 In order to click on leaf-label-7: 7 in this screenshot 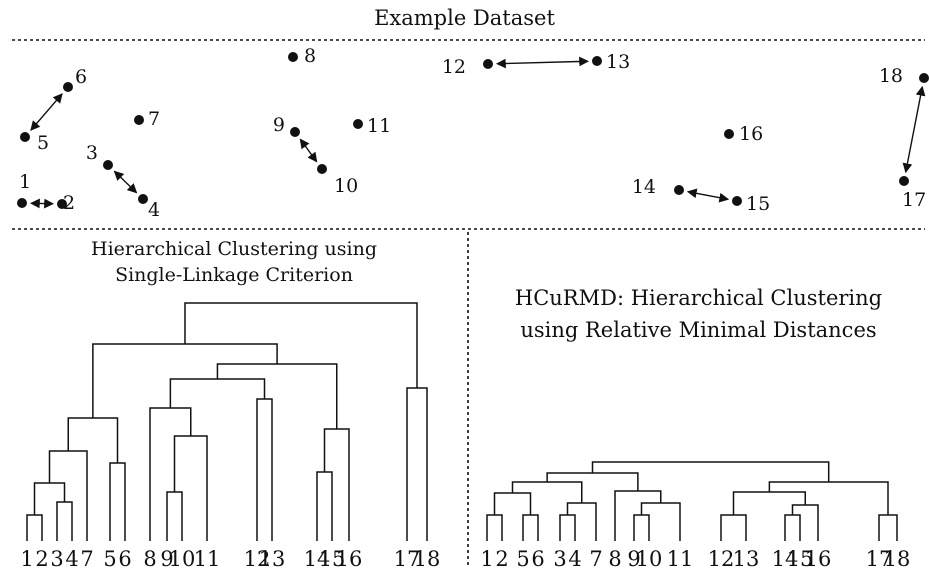, I will do `click(86, 558)`.